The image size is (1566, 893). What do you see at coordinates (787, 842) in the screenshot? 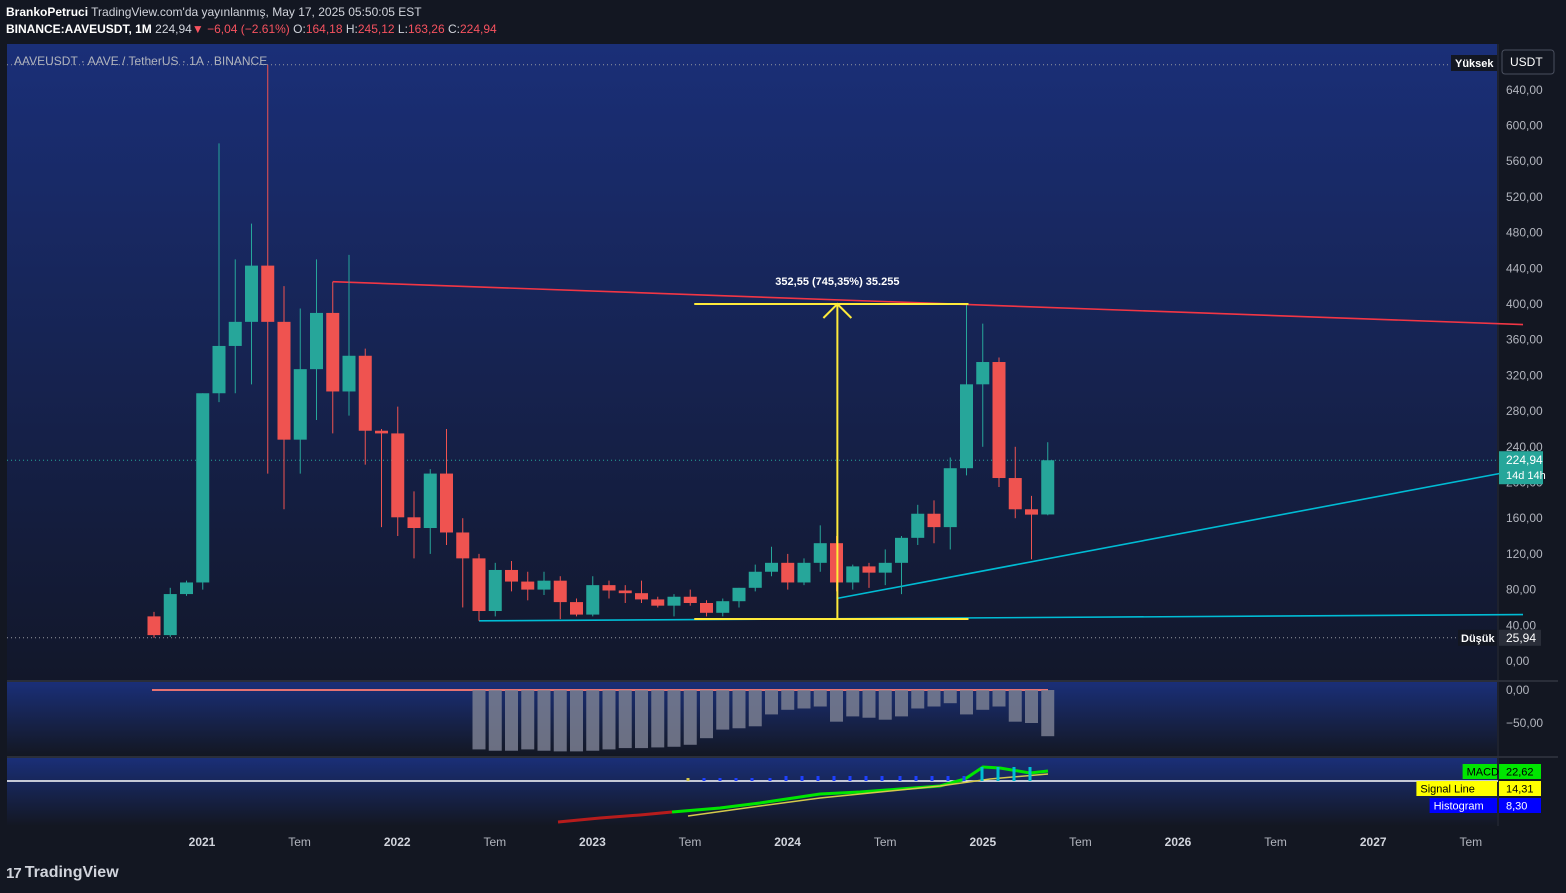
I see `time-tick-label: 2024` at bounding box center [787, 842].